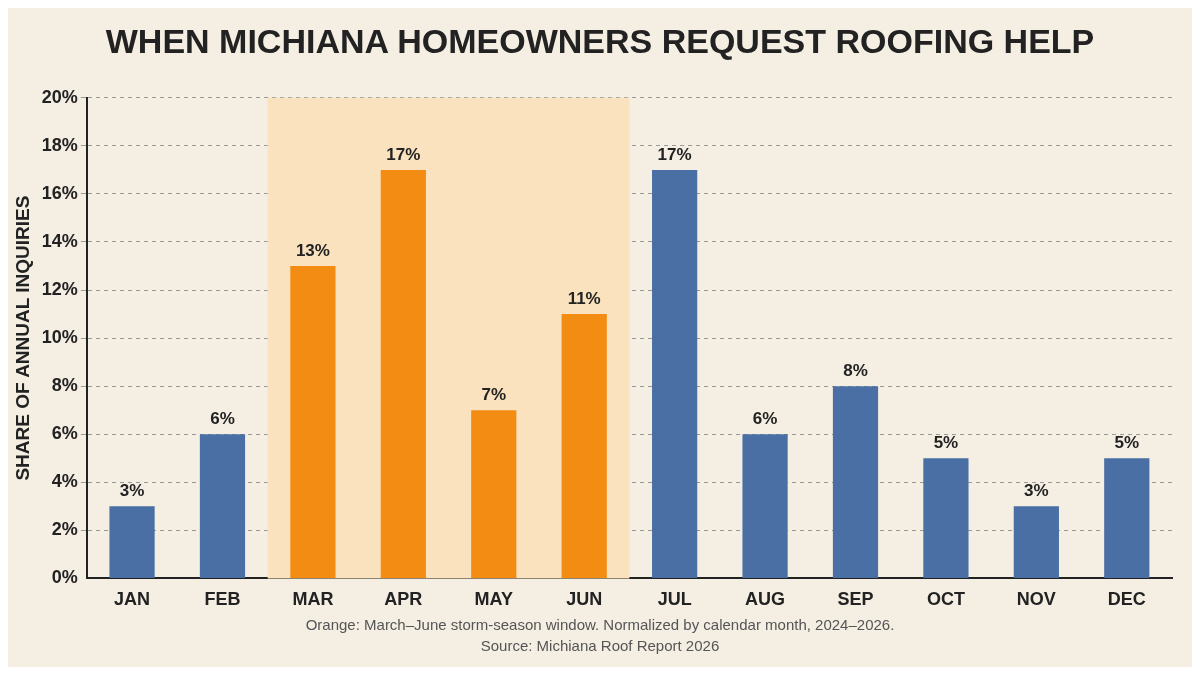  I want to click on y-tick-label: 2%, so click(64, 529).